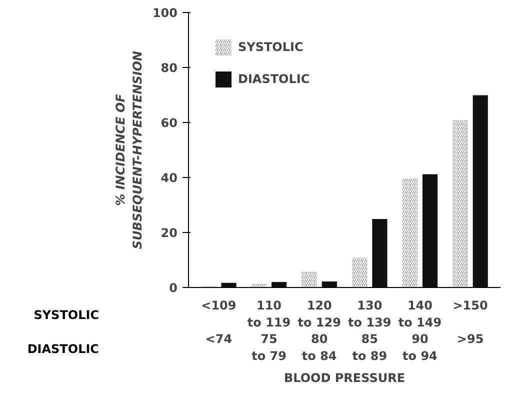  I want to click on x-tick-label: 110 to 119 75 to 79, so click(269, 330).